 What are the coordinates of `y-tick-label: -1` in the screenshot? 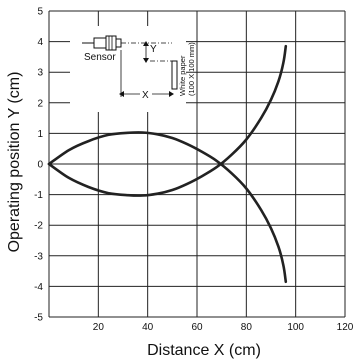 It's located at (38, 195).